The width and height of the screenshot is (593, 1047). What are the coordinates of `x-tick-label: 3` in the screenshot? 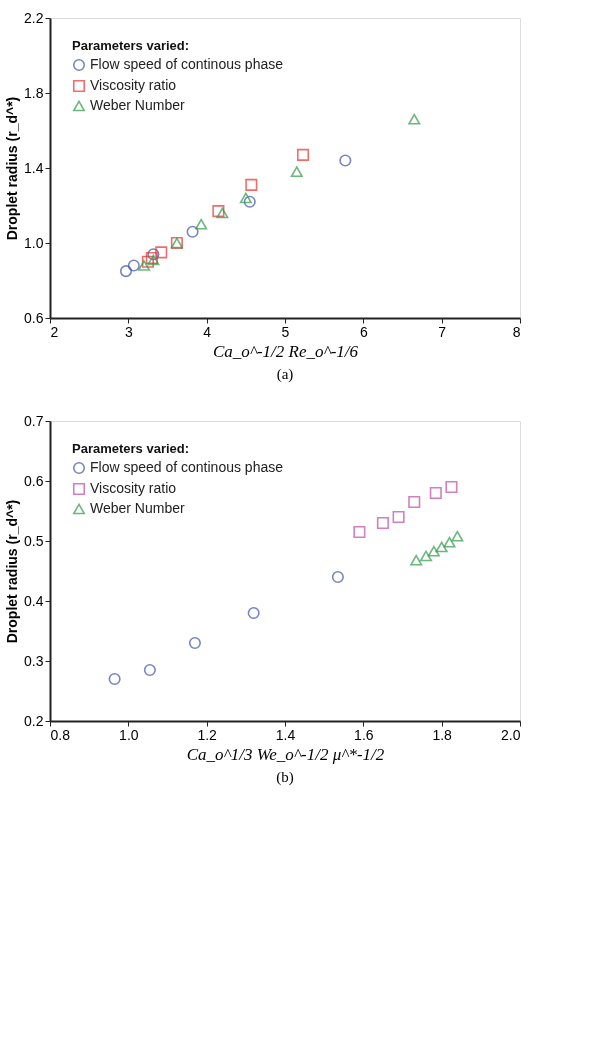 It's located at (128, 331).